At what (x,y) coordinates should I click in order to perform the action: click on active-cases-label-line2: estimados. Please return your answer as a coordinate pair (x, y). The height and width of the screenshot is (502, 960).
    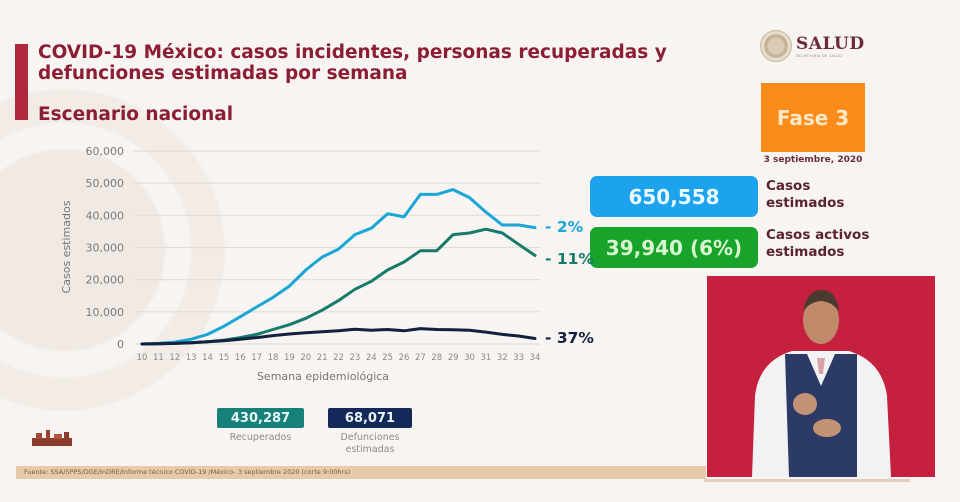
    Looking at the image, I should click on (805, 252).